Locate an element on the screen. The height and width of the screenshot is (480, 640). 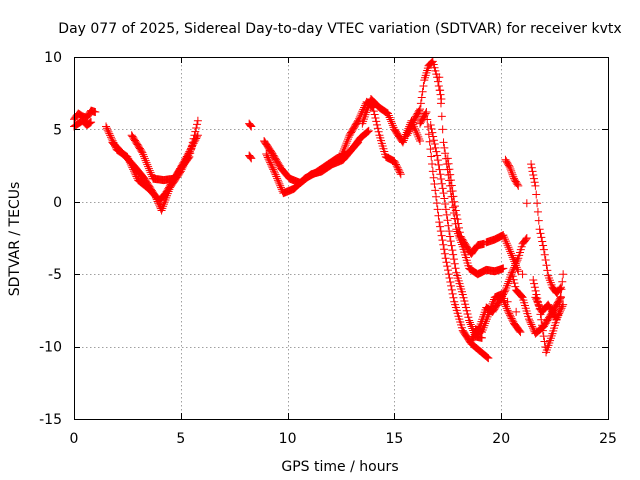
y-tick-label: 10 is located at coordinates (53, 58).